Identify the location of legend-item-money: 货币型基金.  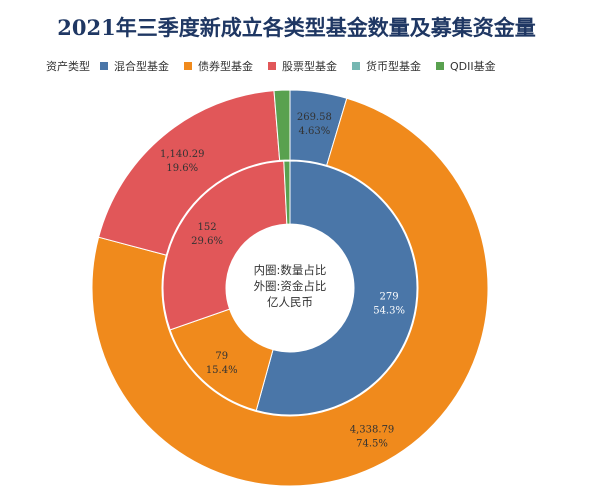
(386, 66).